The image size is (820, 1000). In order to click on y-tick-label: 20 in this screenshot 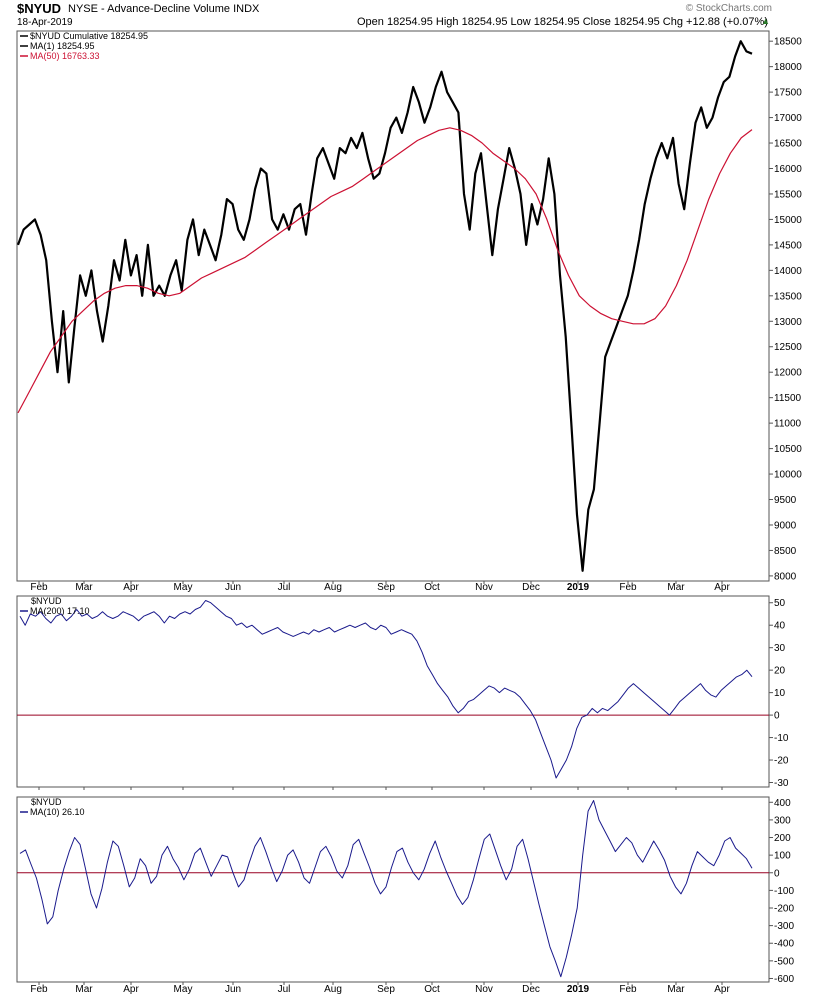, I will do `click(780, 671)`.